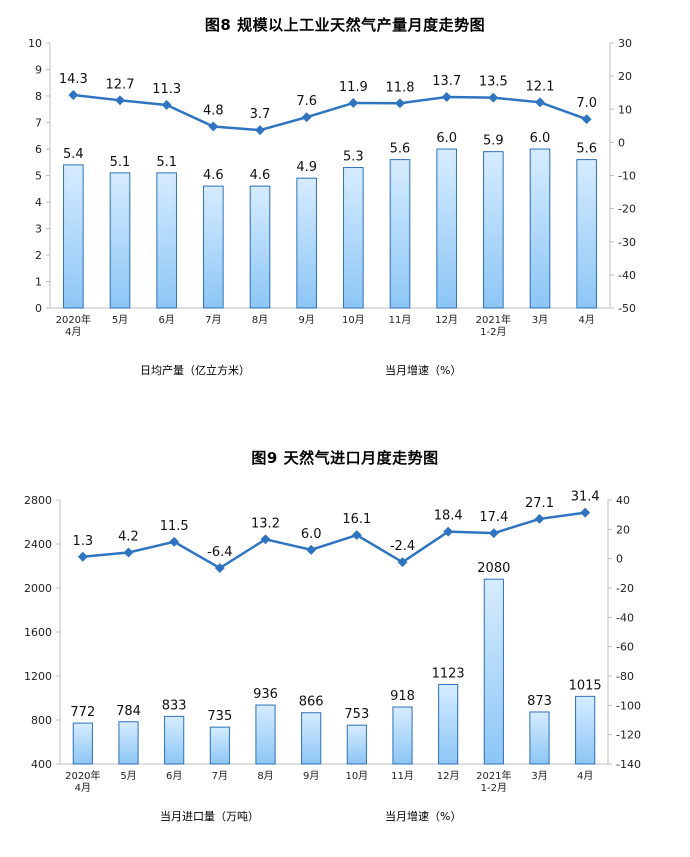 The image size is (690, 857). Describe the element at coordinates (625, 109) in the screenshot. I see `right-tick-label: 10` at that location.